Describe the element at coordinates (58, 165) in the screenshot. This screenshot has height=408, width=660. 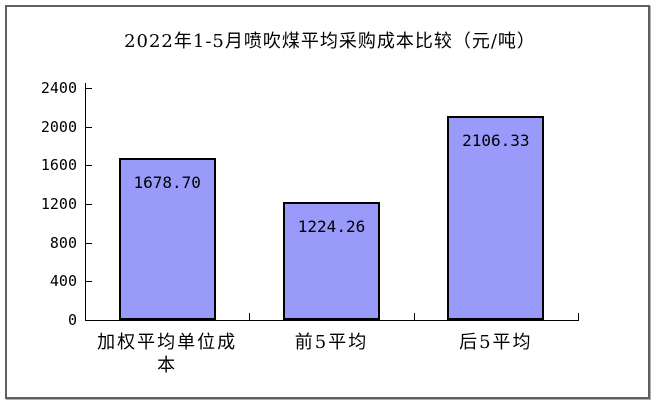
I see `y-axis-tick-label: 1600` at that location.